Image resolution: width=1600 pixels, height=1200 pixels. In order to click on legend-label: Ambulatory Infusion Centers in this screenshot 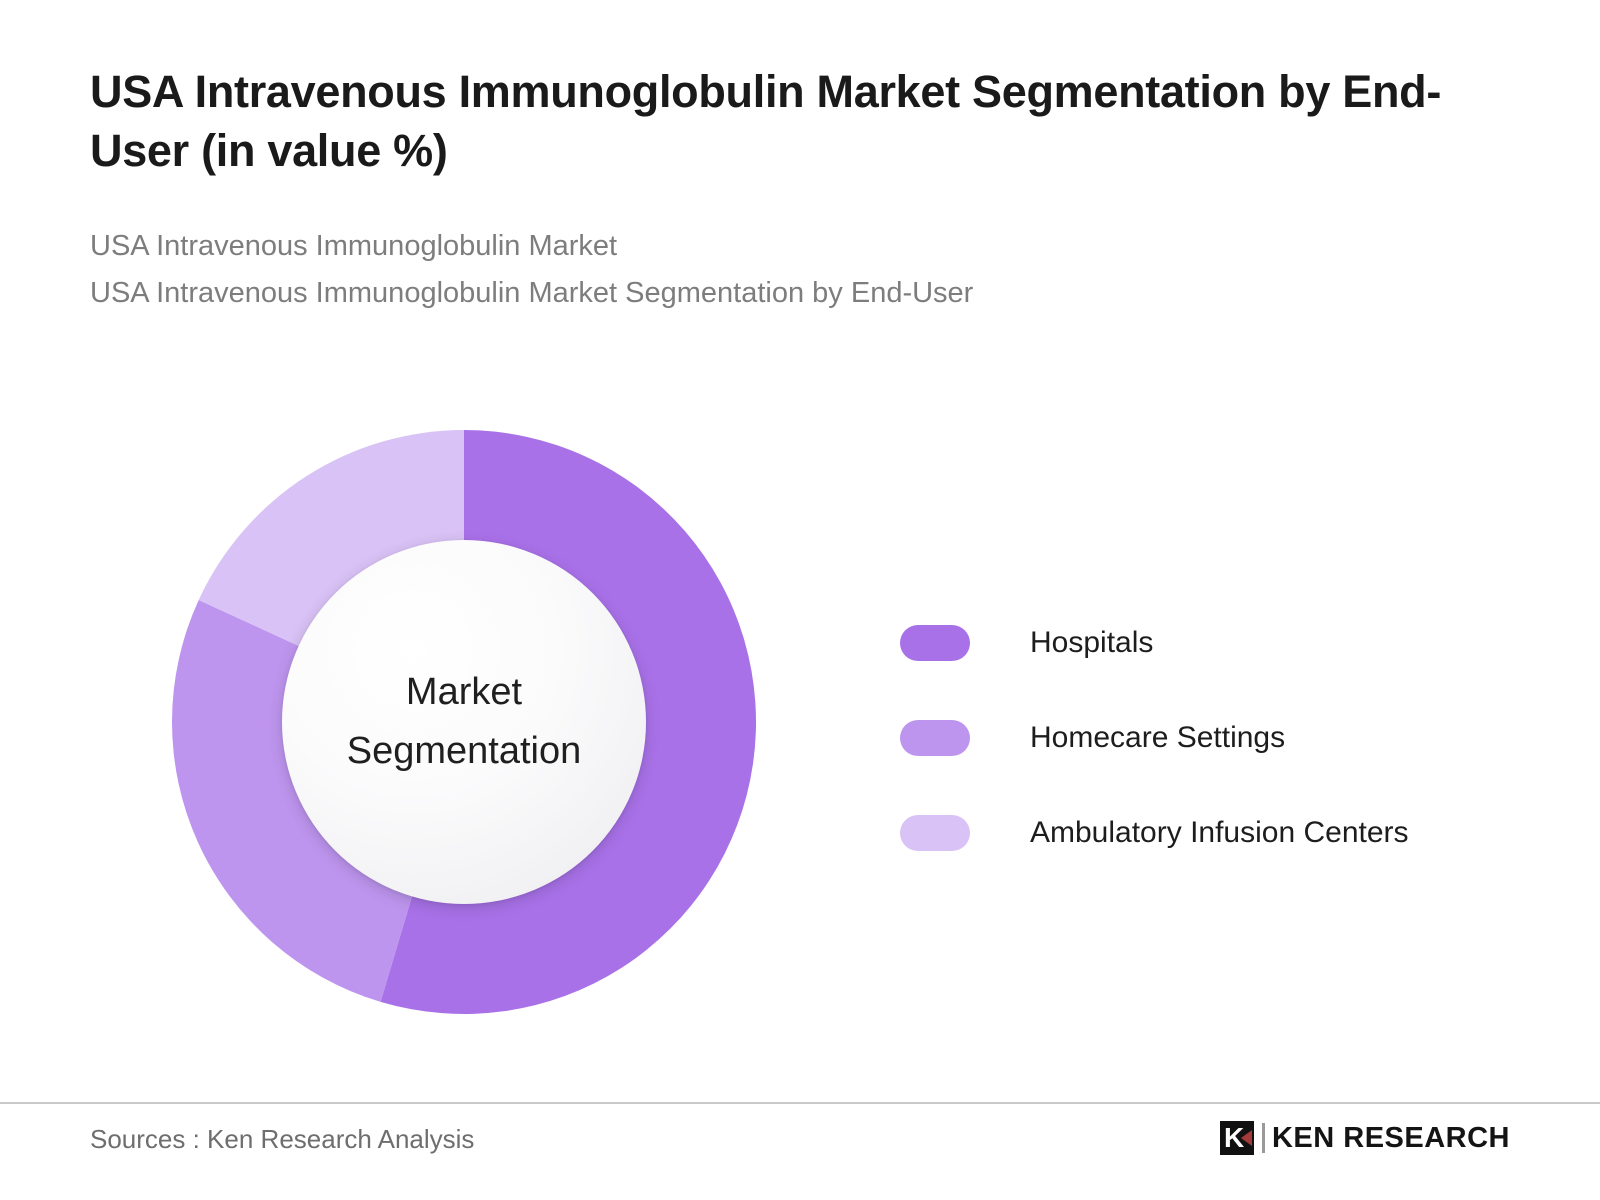, I will do `click(1219, 832)`.